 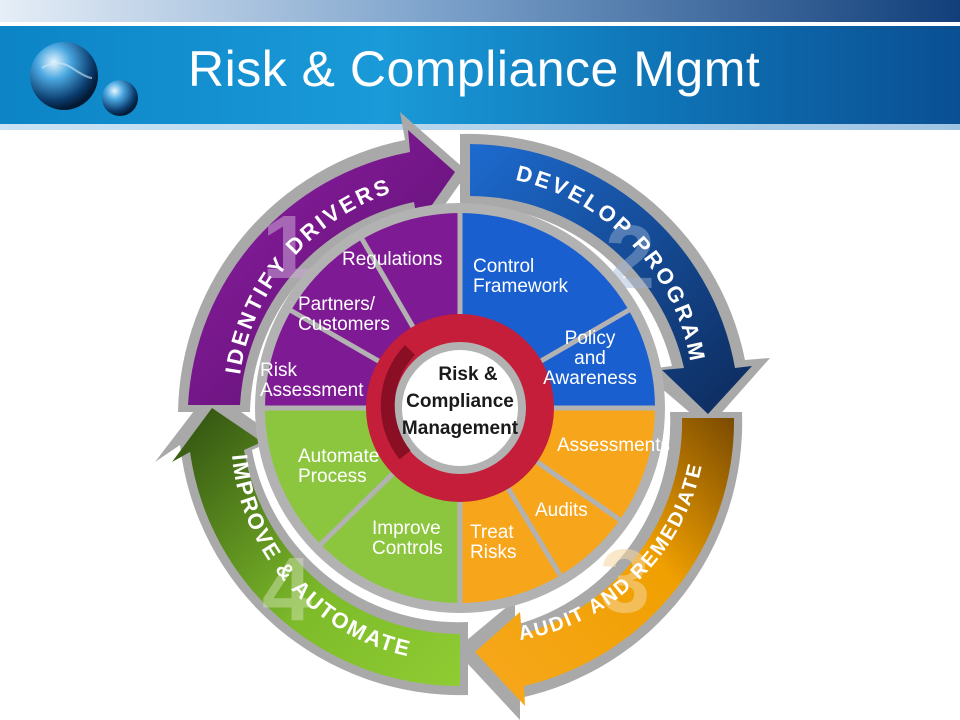 What do you see at coordinates (312, 390) in the screenshot?
I see `segment-risk-line2: Assessment` at bounding box center [312, 390].